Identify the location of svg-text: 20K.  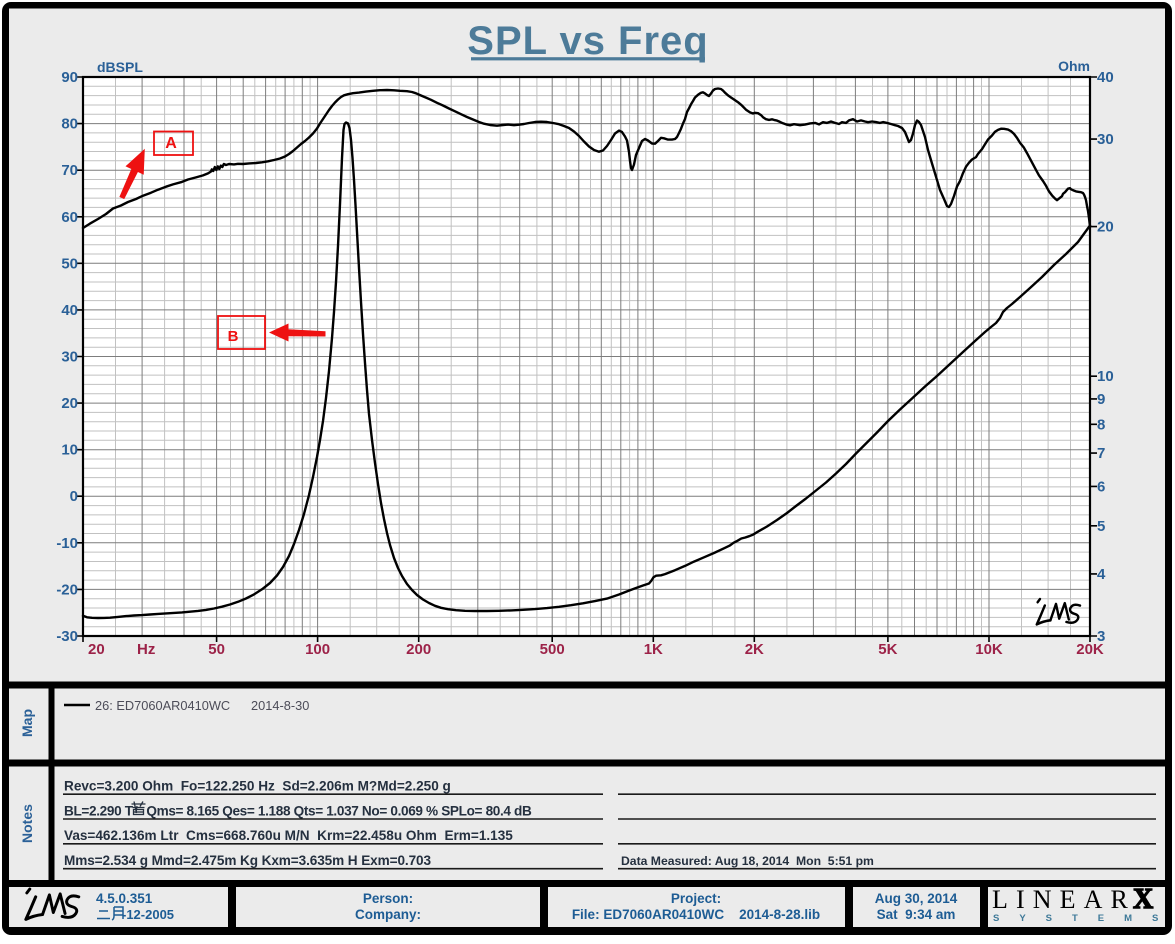
(1090, 649).